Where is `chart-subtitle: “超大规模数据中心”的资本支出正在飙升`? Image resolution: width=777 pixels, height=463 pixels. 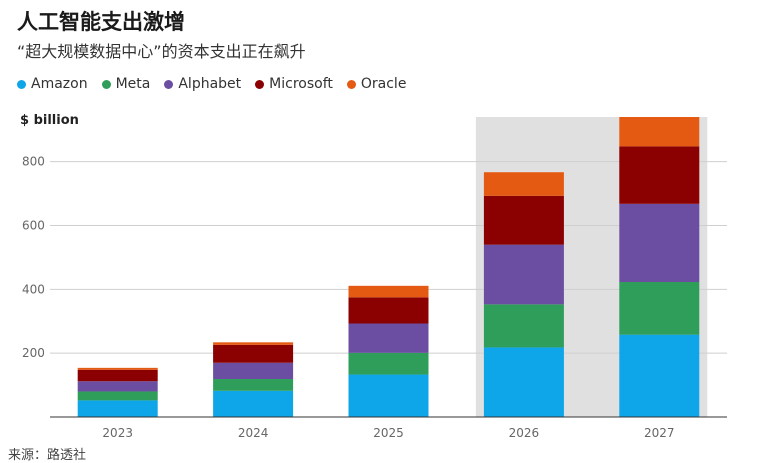 chart-subtitle: “超大规模数据中心”的资本支出正在飙升 is located at coordinates (161, 51).